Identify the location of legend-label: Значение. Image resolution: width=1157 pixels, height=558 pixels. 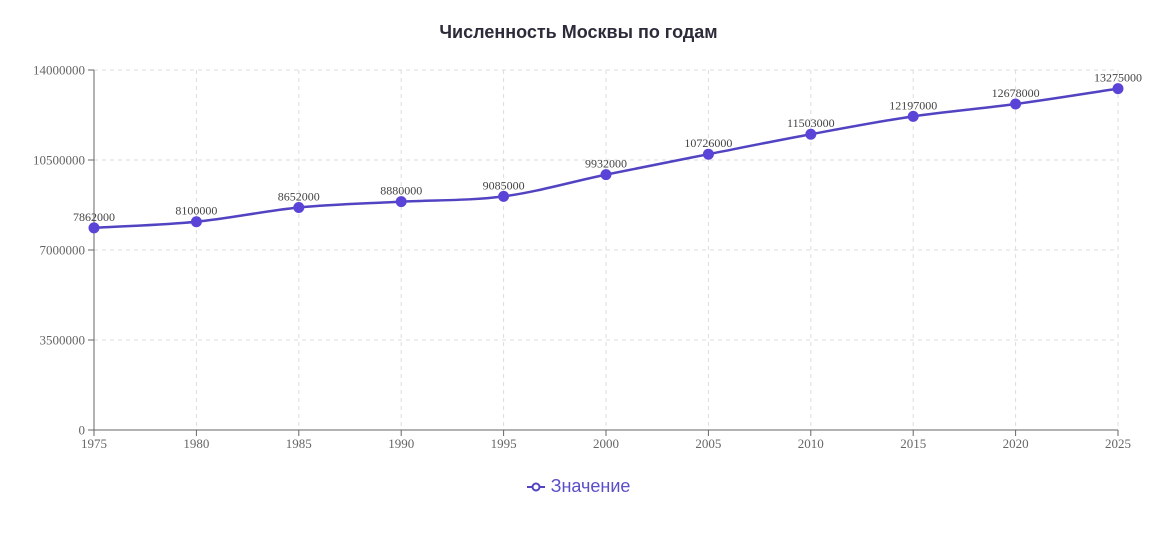
(590, 486).